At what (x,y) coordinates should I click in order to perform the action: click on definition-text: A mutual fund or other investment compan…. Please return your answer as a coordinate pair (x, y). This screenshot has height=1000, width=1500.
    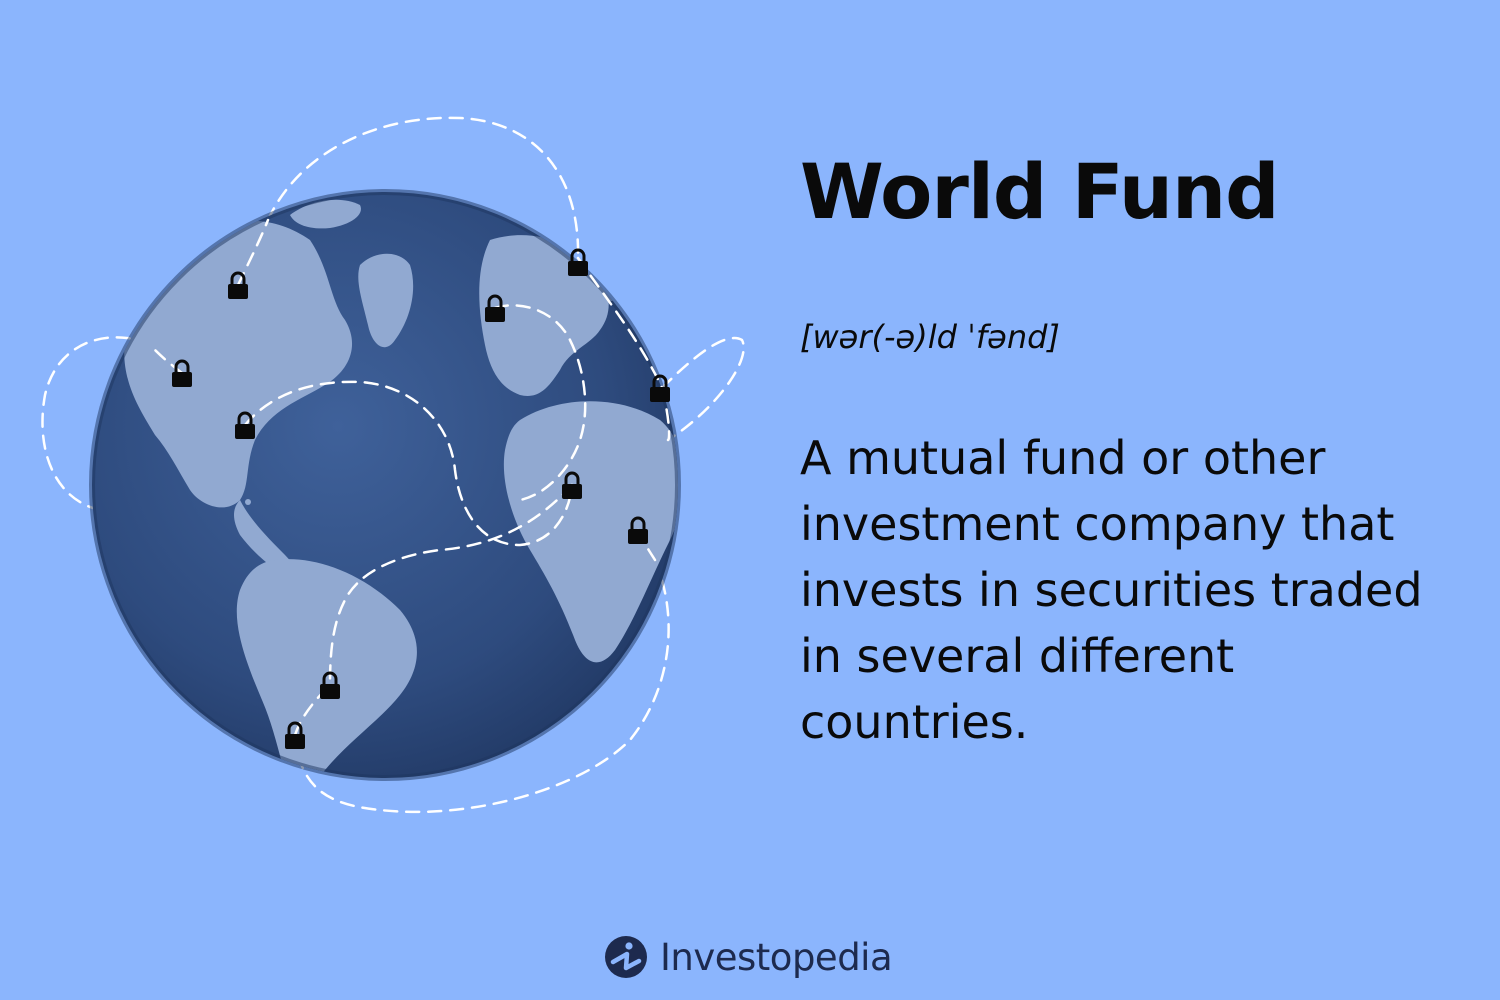
    Looking at the image, I should click on (1111, 590).